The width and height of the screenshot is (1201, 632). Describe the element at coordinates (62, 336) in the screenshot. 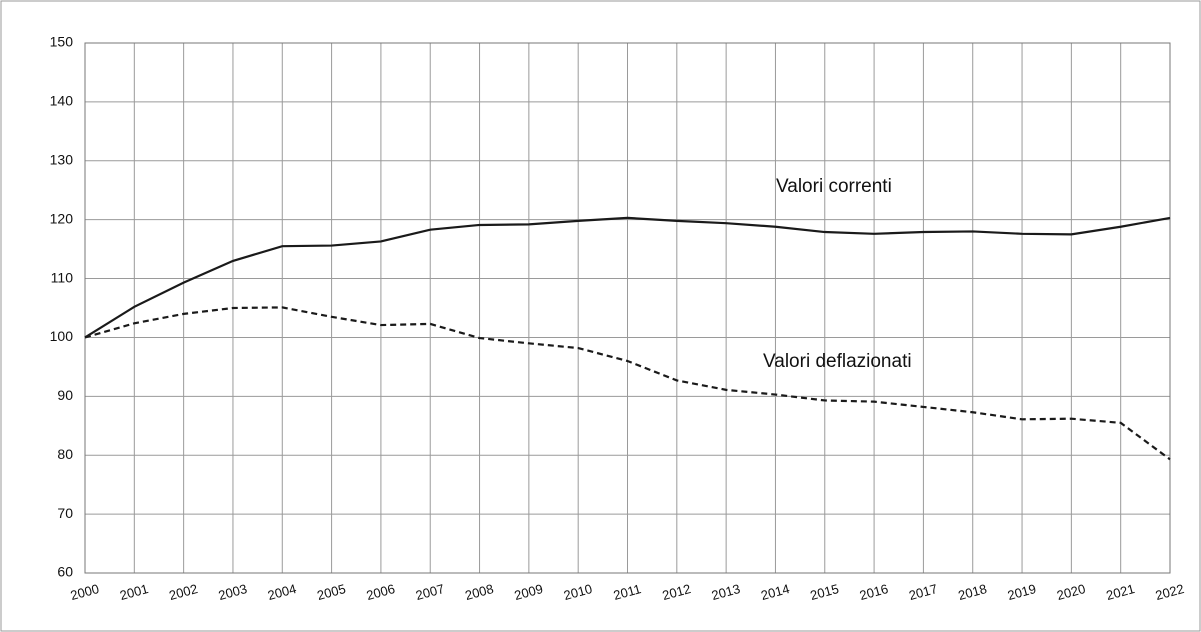

I see `y-tick-label: 100` at that location.